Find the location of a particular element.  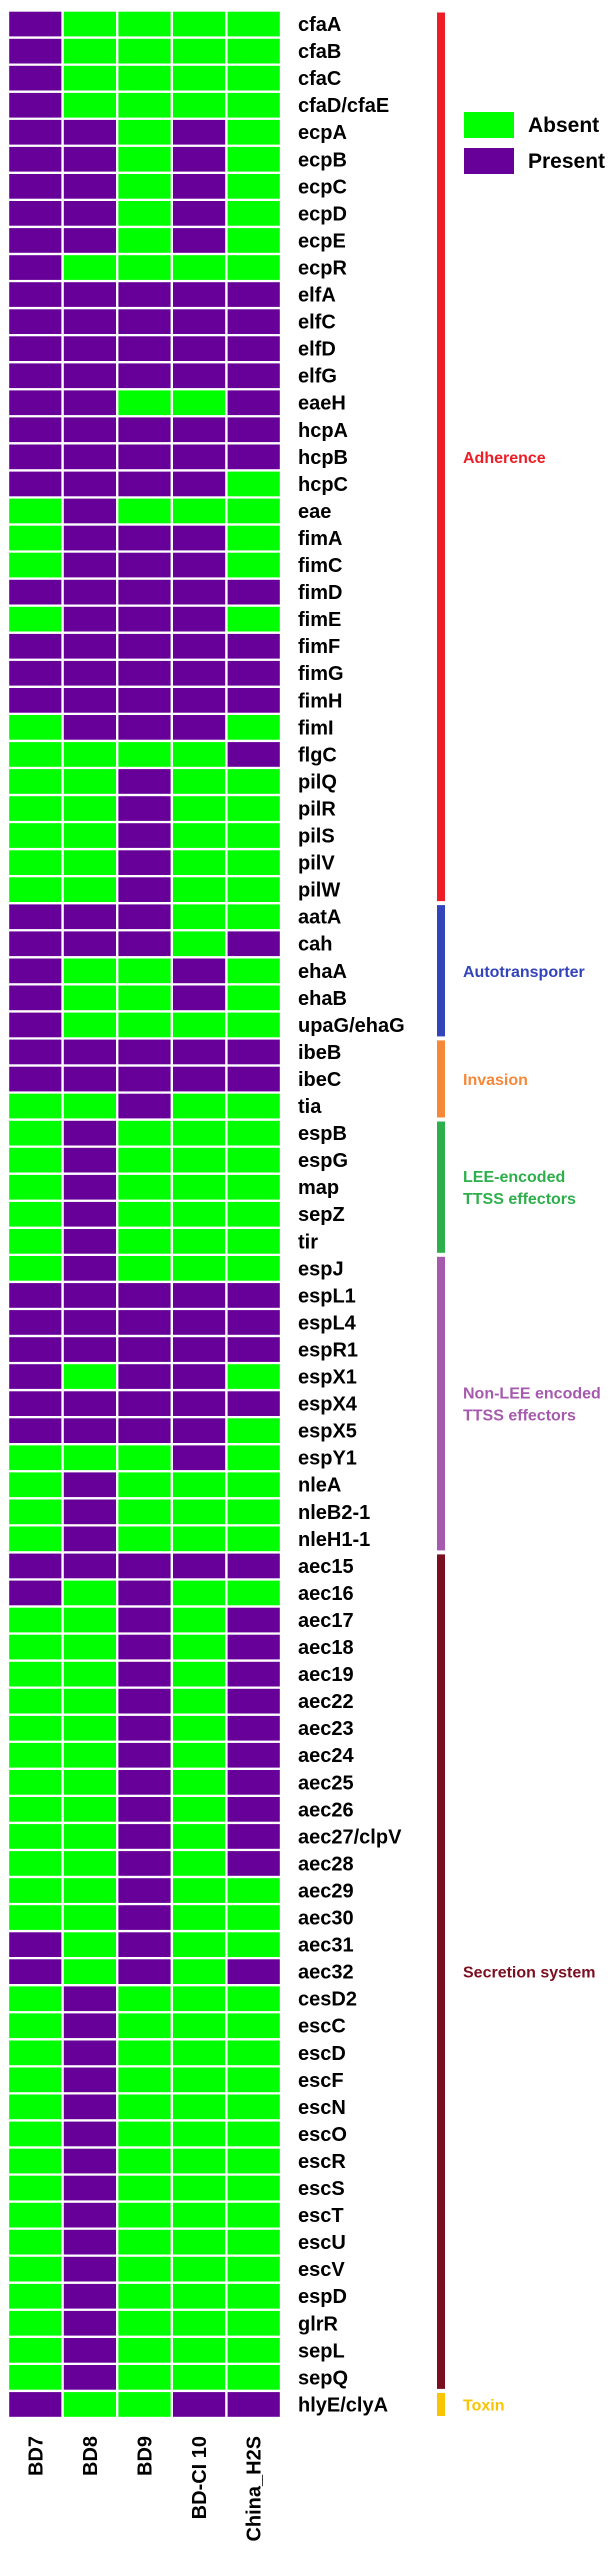

gene-label: glrR is located at coordinates (318, 2324).